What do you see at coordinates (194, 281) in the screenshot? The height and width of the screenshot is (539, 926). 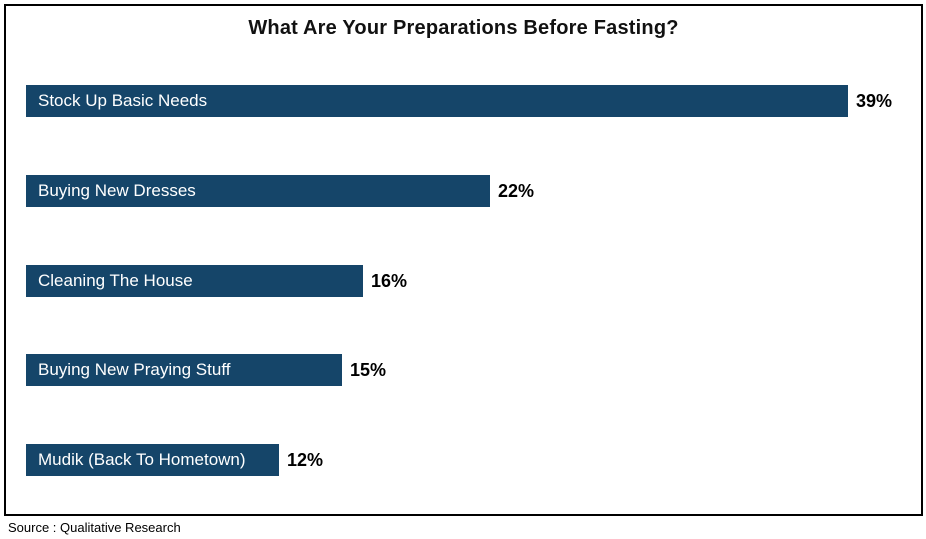 I see `bar: Cleaning The House` at bounding box center [194, 281].